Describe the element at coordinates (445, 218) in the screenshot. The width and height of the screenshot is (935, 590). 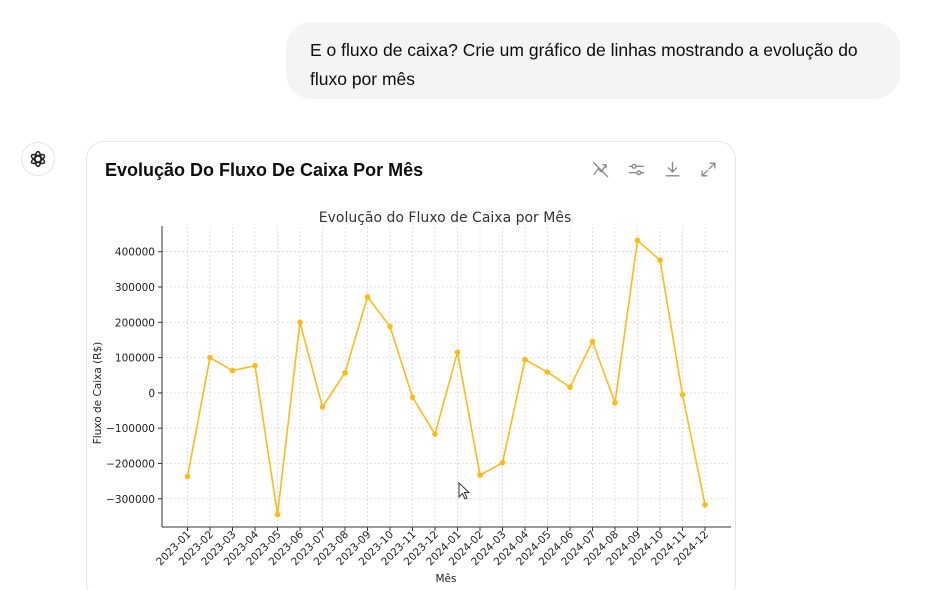
I see `chart-title: Evolução do Fluxo de Caixa por Mês` at that location.